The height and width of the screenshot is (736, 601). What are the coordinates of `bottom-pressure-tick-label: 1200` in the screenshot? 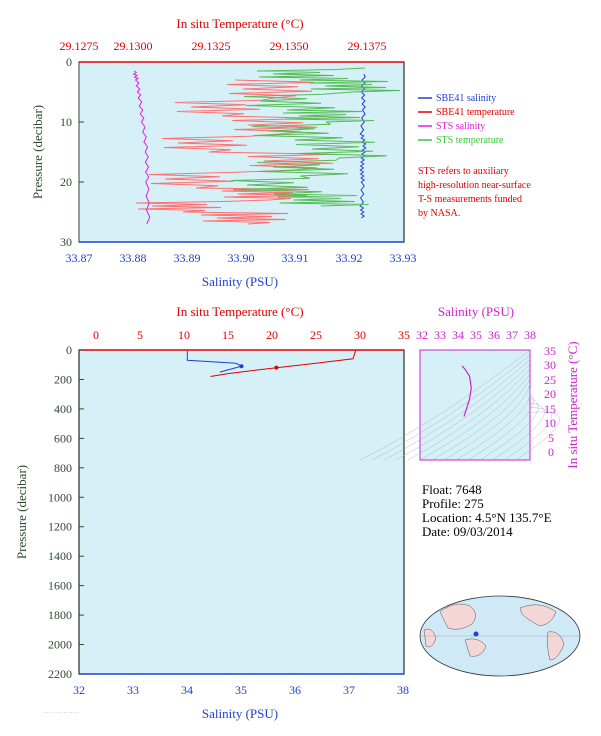 It's located at (60, 527).